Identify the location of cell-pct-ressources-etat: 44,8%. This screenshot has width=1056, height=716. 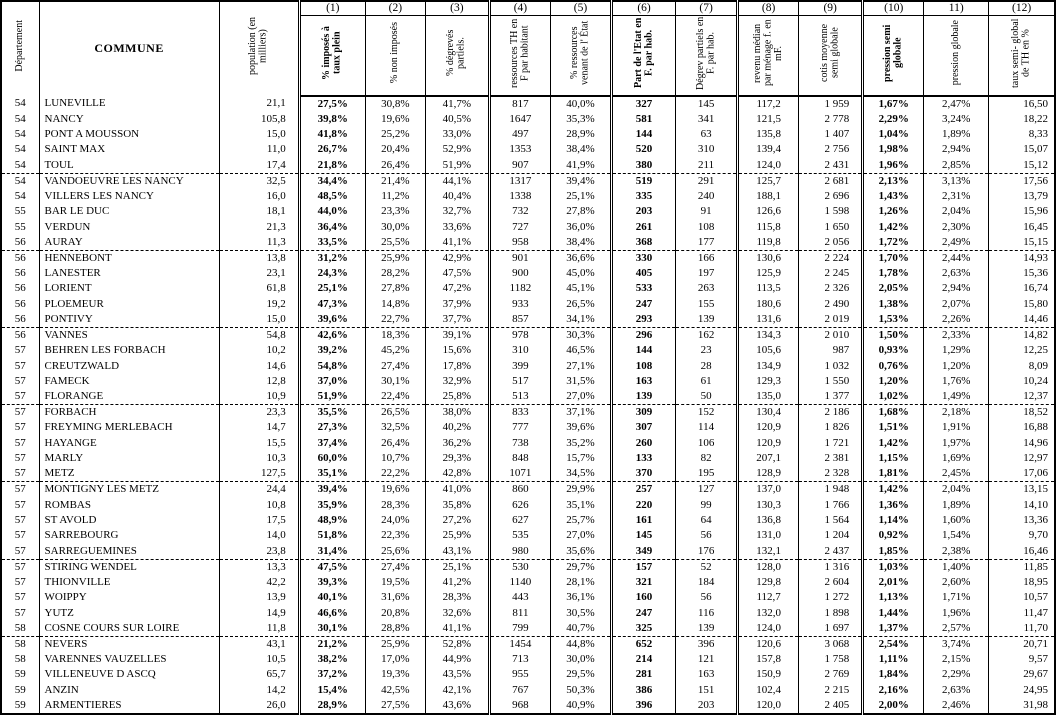
(580, 644).